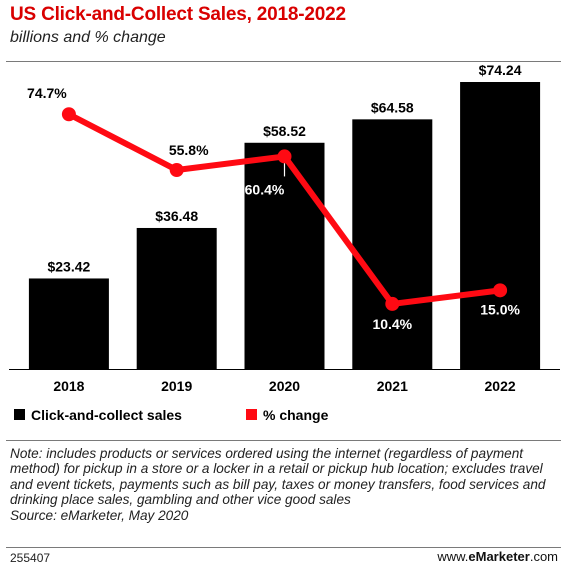 The image size is (567, 571). I want to click on chart-id: 255407, so click(30, 558).